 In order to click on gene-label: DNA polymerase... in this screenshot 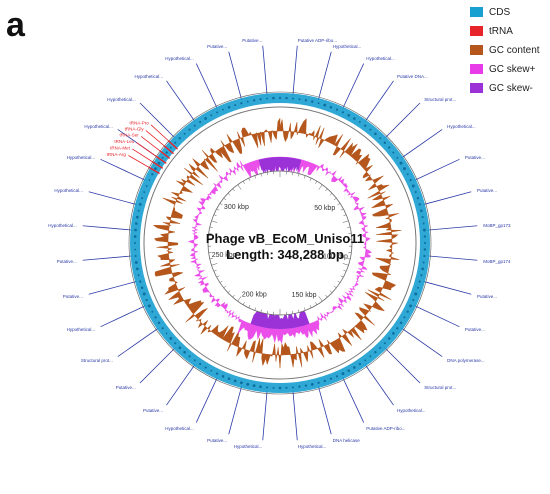, I will do `click(466, 360)`.